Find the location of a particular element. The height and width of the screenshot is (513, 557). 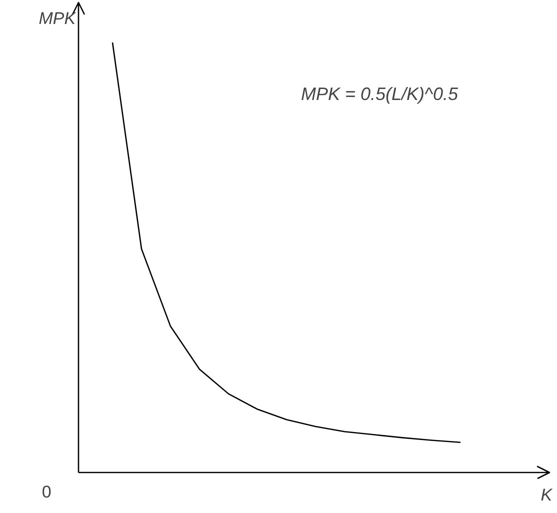

text: 0 is located at coordinates (47, 492).